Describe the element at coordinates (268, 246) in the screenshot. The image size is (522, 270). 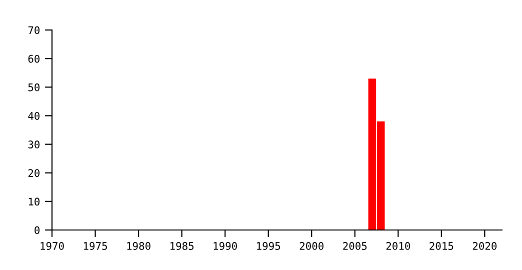
I see `x-tick-label: 1995` at that location.